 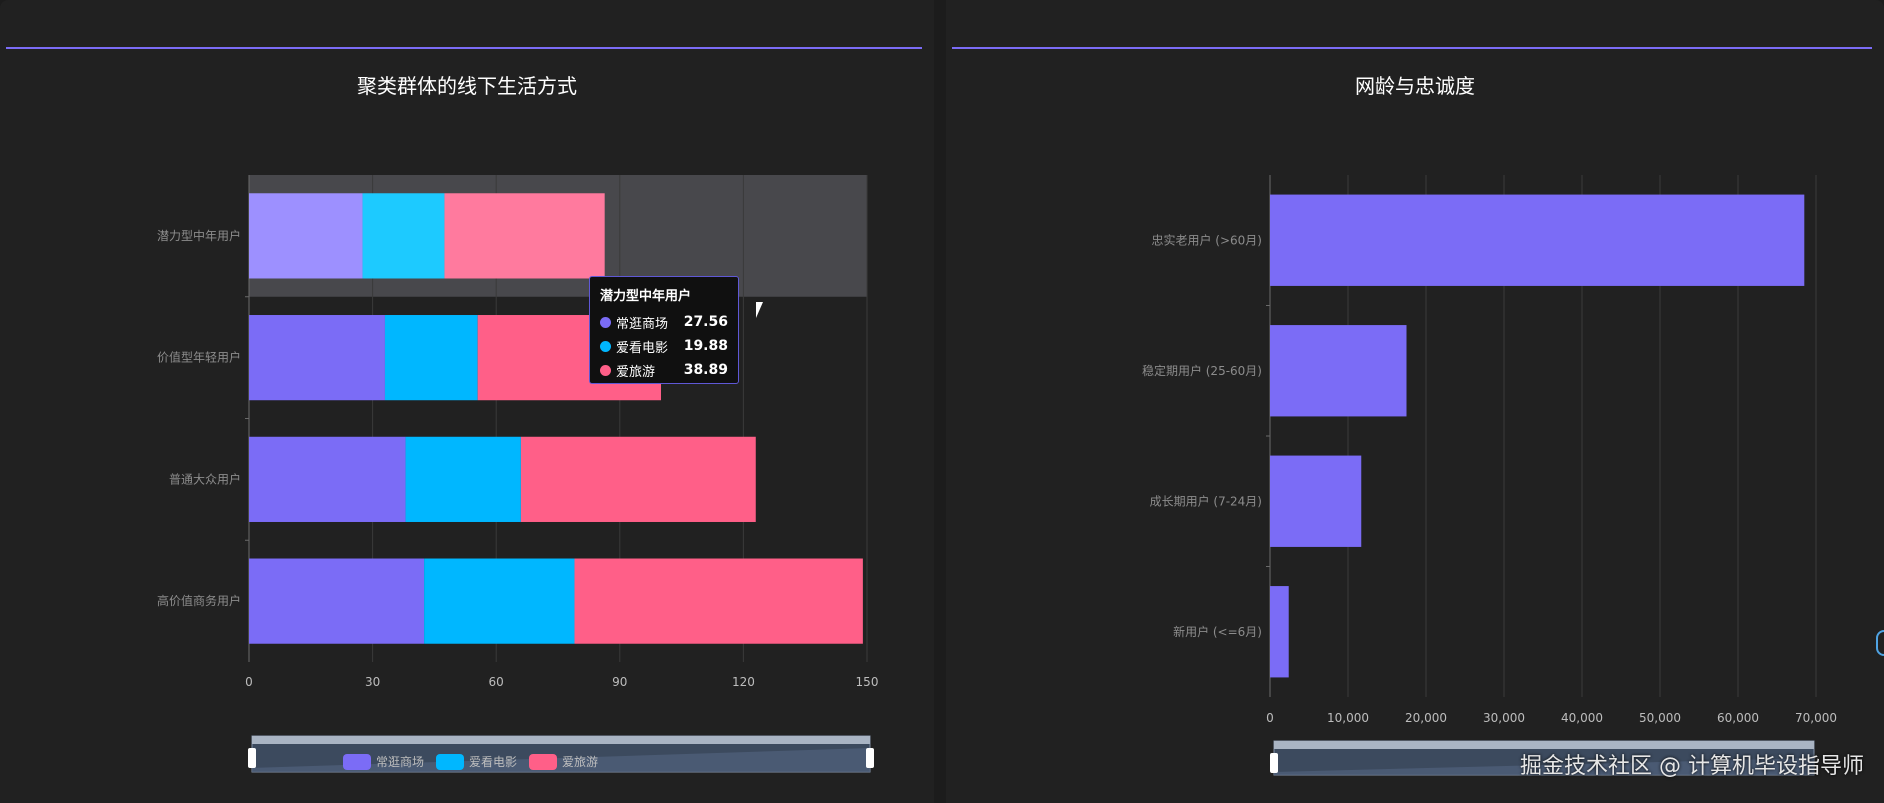 I want to click on x-tick-label: 60, so click(x=496, y=682).